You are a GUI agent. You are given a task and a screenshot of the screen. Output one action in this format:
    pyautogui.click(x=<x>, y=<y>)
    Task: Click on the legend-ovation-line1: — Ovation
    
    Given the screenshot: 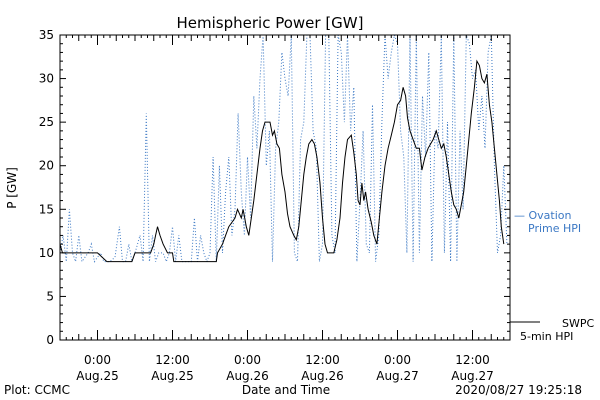 What is the action you would take?
    pyautogui.click(x=543, y=215)
    